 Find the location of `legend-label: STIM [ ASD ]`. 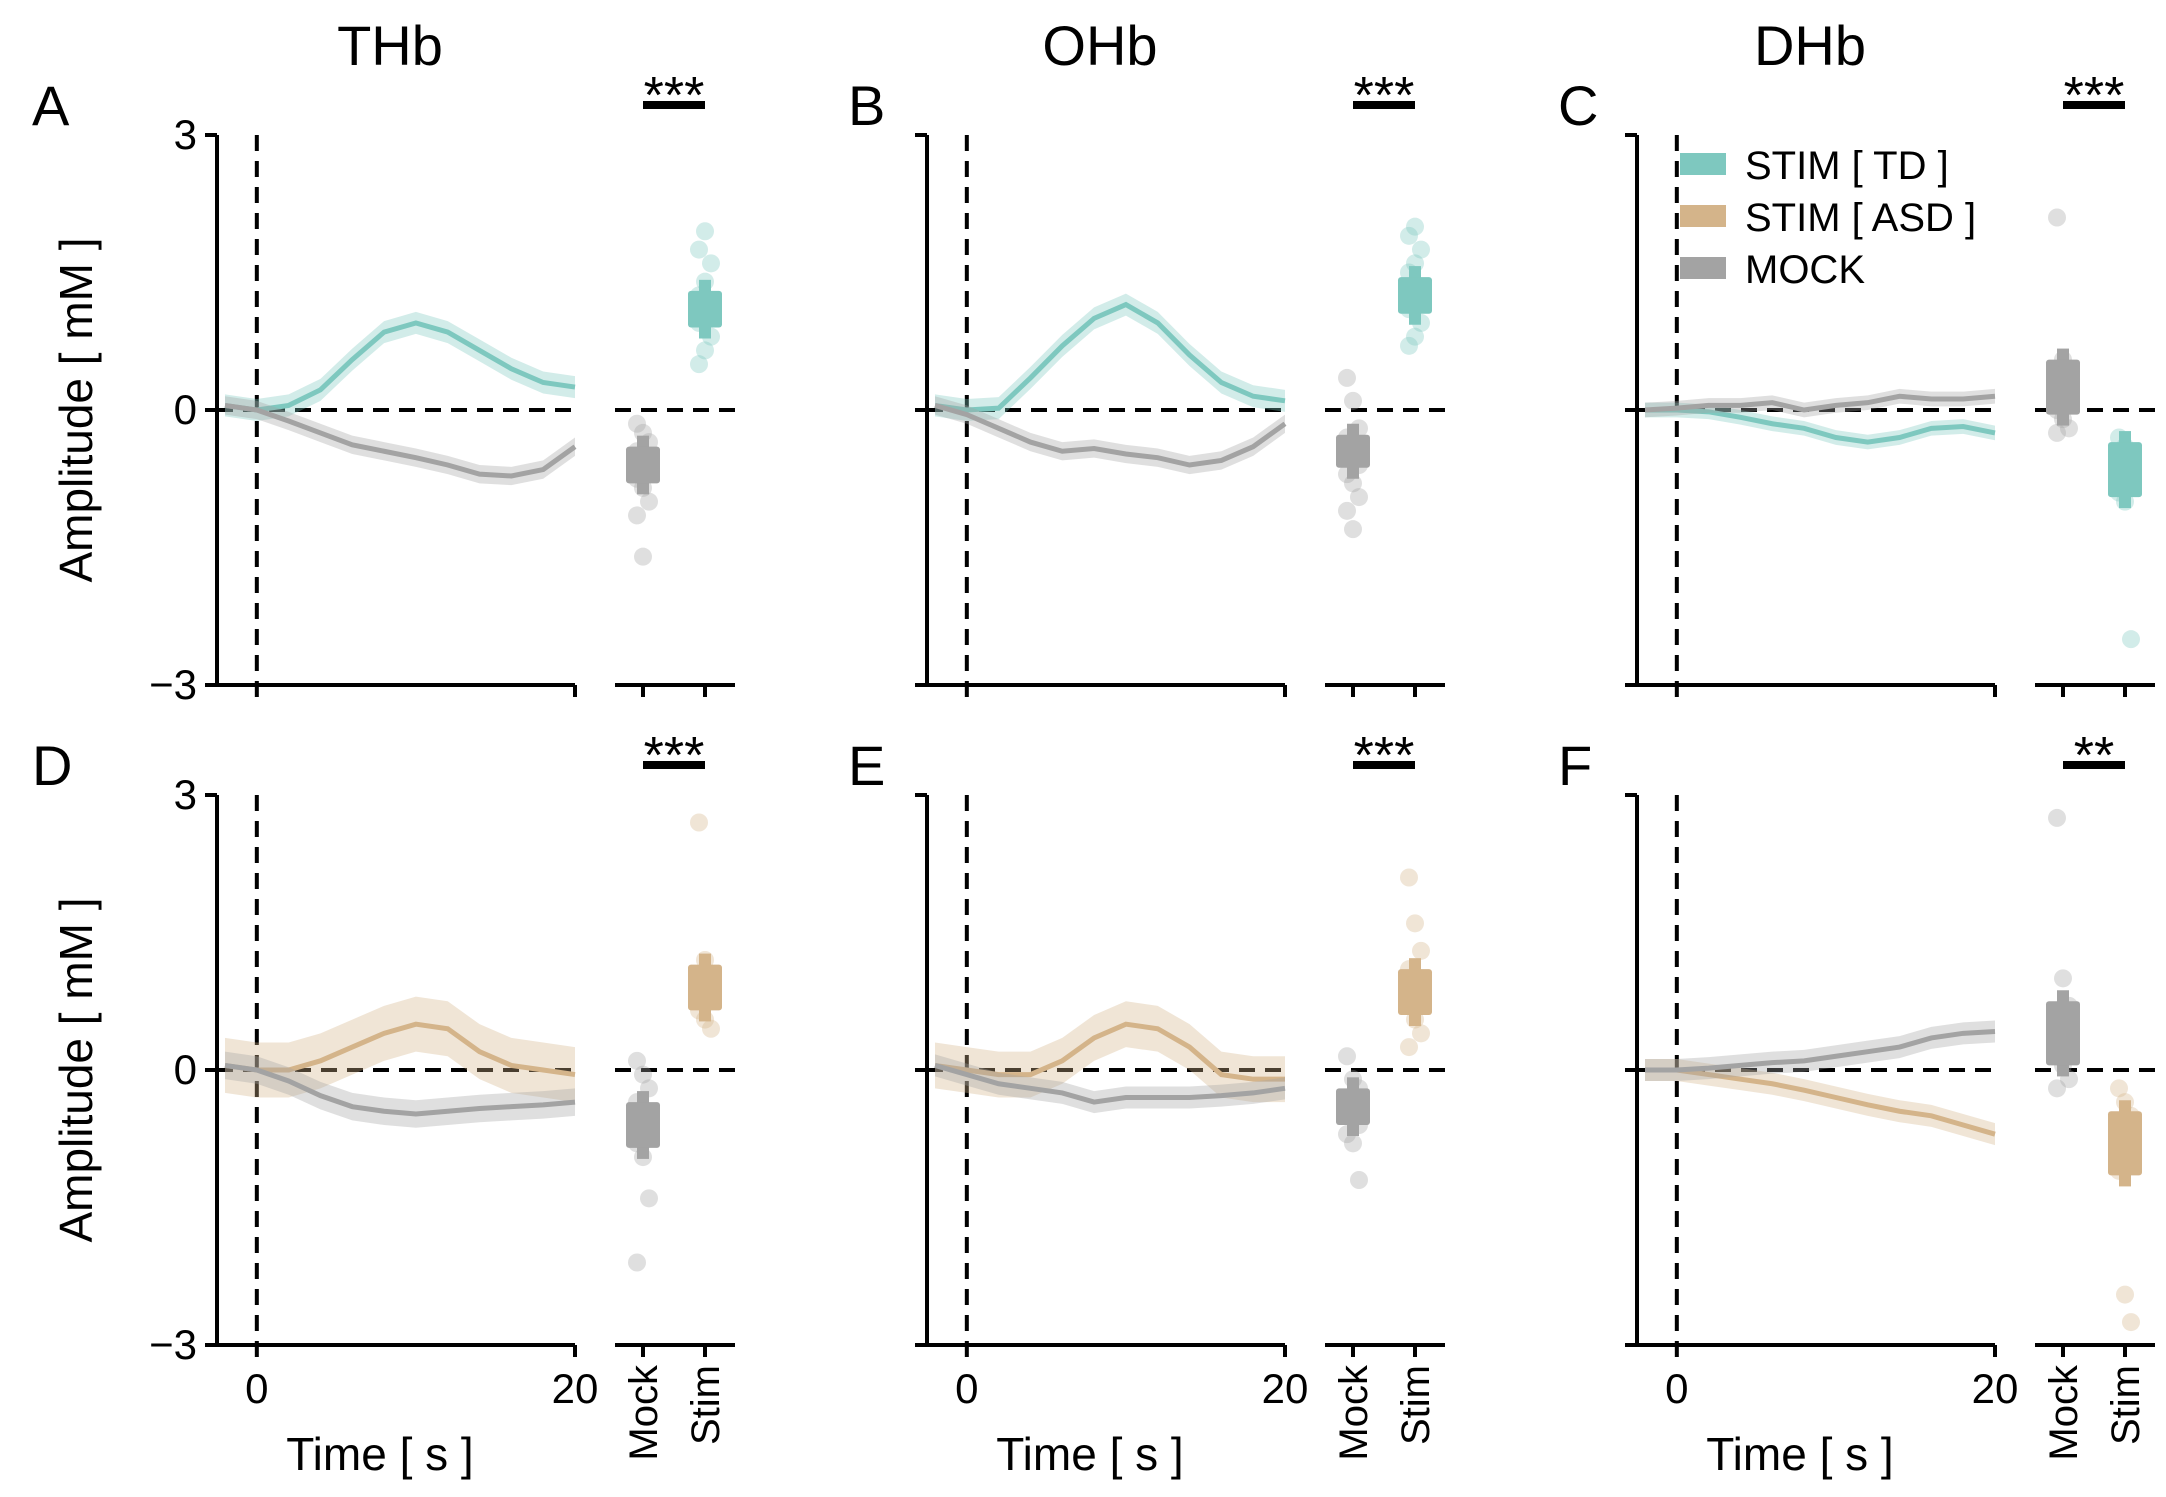

legend-label: STIM [ ASD ] is located at coordinates (1860, 218).